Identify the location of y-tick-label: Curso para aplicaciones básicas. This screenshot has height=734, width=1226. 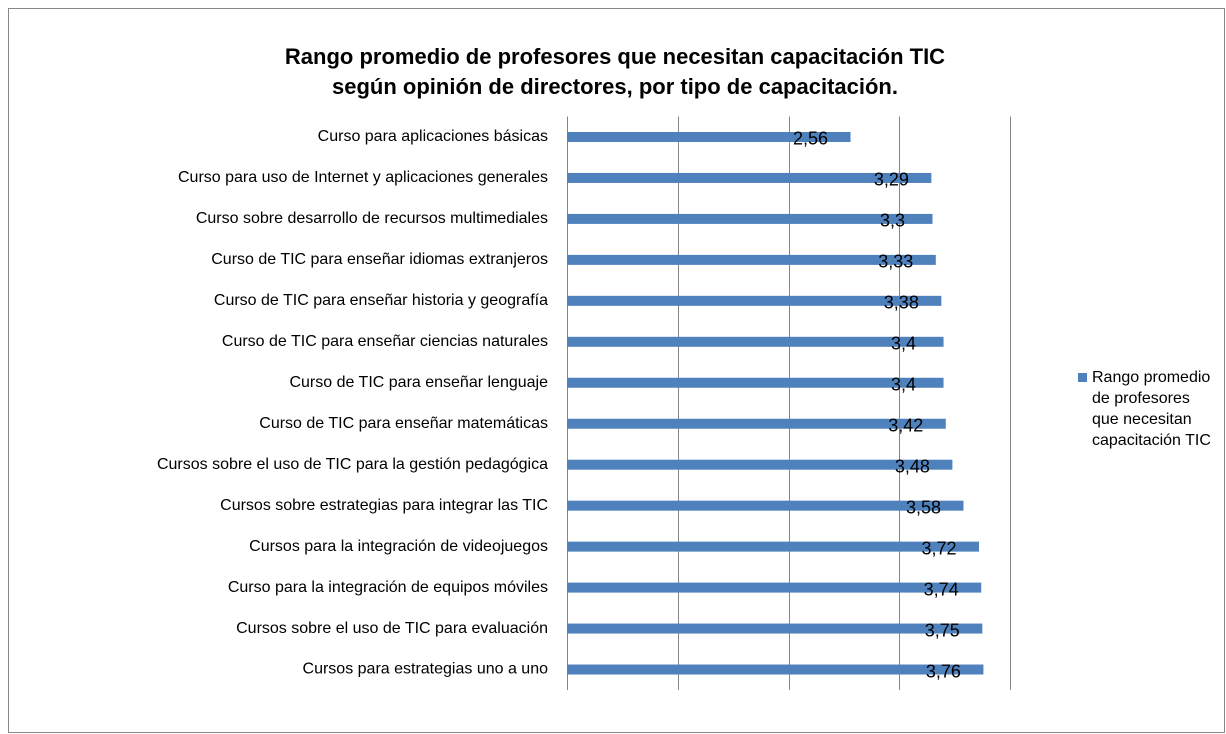
(433, 136).